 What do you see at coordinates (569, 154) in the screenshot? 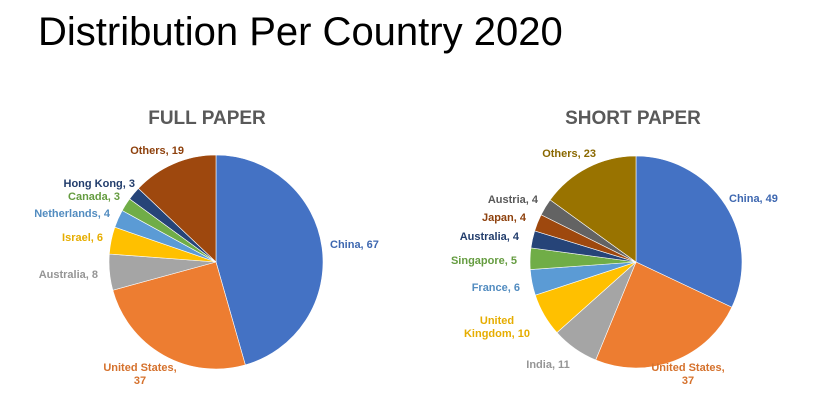
I see `short-paper-label-others: Others, 23` at bounding box center [569, 154].